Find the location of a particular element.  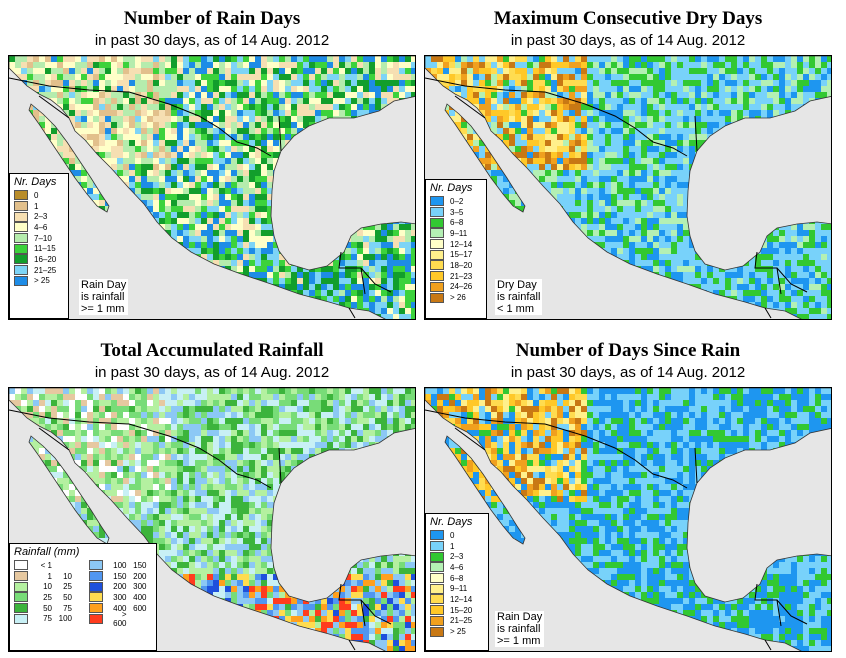

legend-item: 2–3 is located at coordinates (39, 216).